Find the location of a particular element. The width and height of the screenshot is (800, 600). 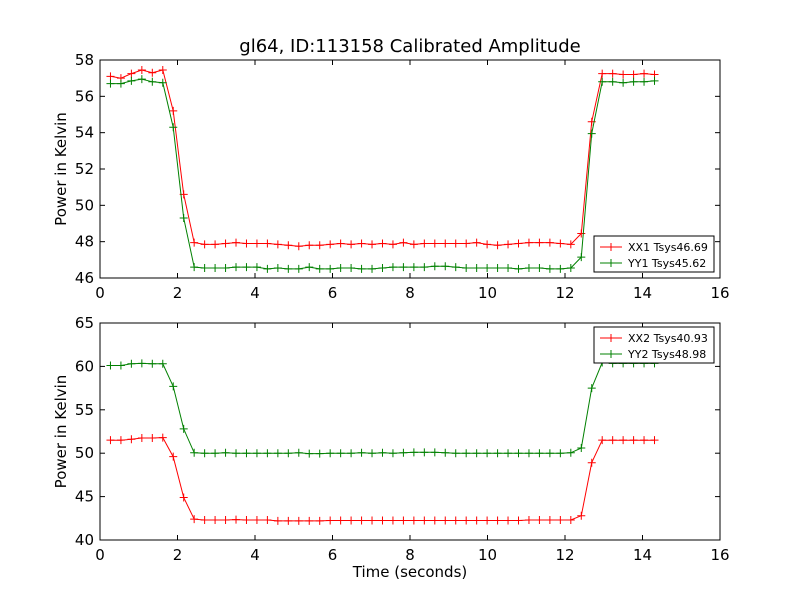

legend-entry: YY1 Tsys45.62 is located at coordinates (666, 263).